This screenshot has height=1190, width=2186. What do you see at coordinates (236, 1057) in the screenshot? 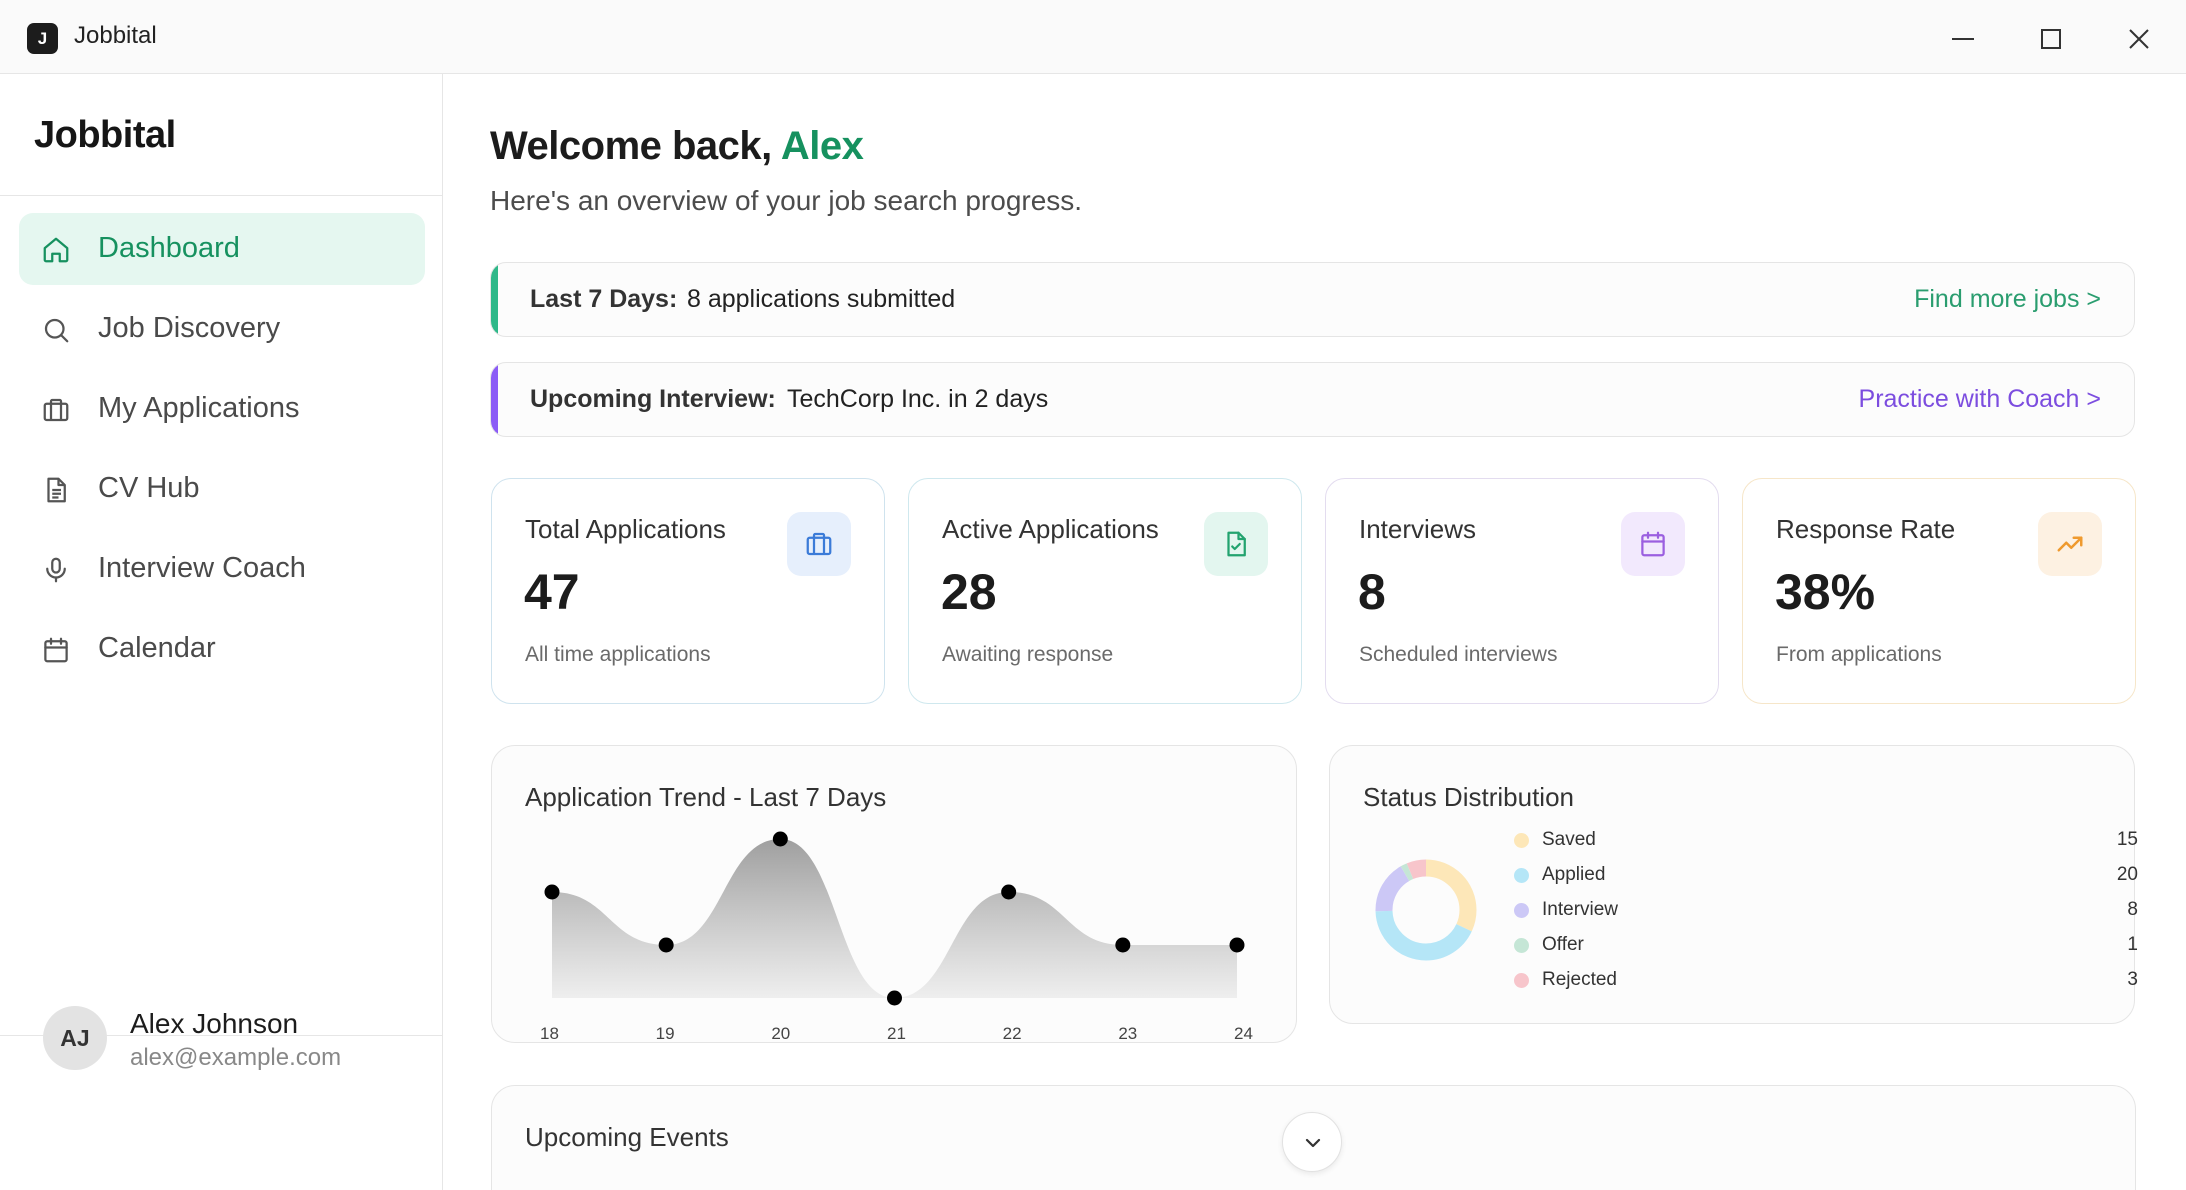
I see `user-email: alex@example.com` at bounding box center [236, 1057].